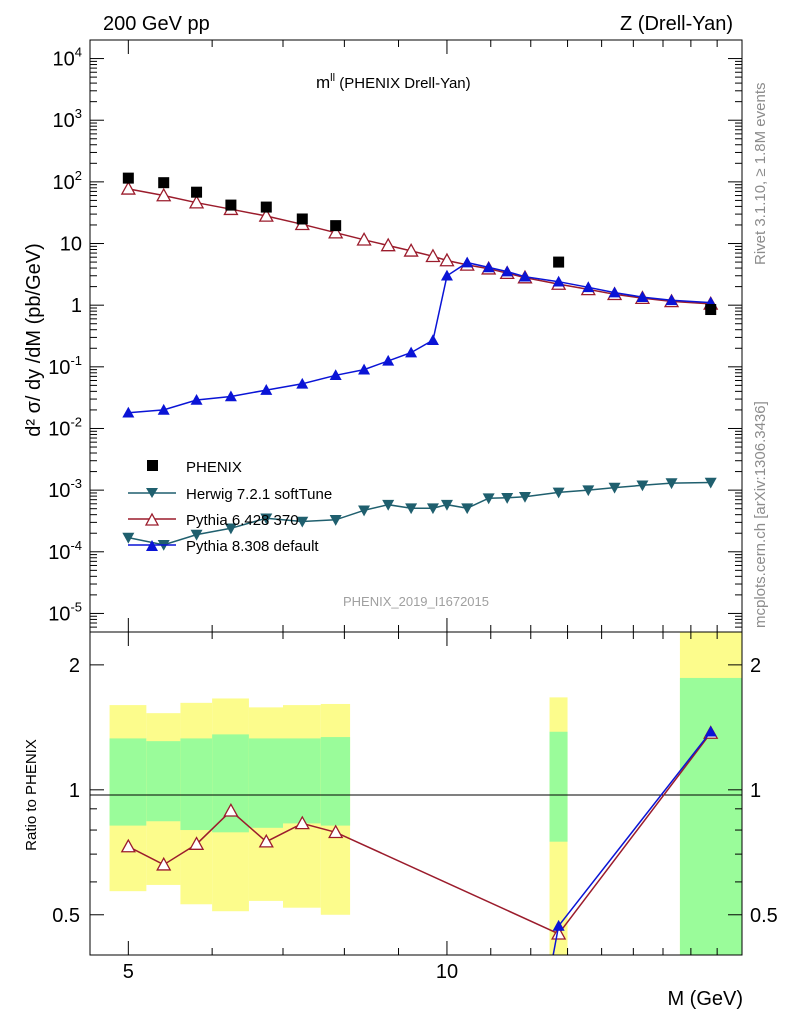 The image size is (786, 1024). What do you see at coordinates (65, 489) in the screenshot?
I see `main-y-tick-label: 10⁻³` at bounding box center [65, 489].